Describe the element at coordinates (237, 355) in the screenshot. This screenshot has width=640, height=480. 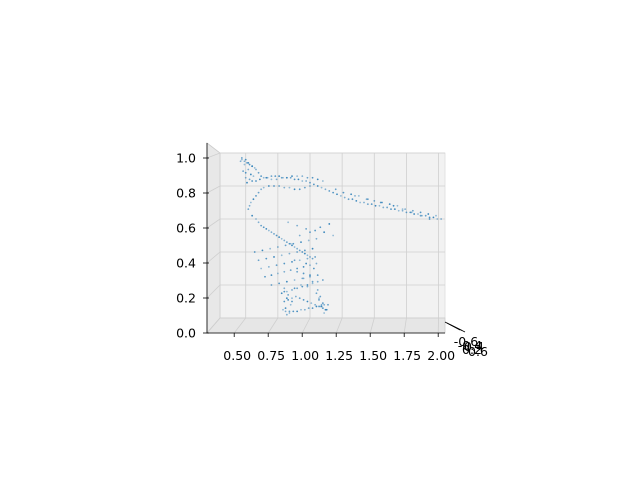
I see `x-tick-label: 0.50` at that location.